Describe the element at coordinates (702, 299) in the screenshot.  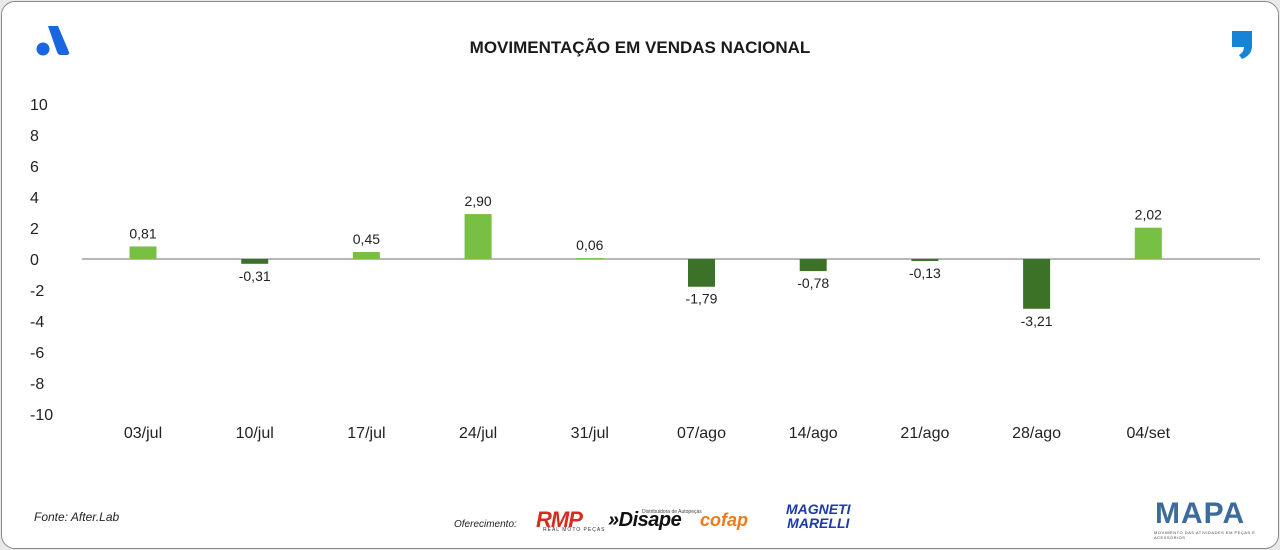
I see `data-label: -1,79` at that location.